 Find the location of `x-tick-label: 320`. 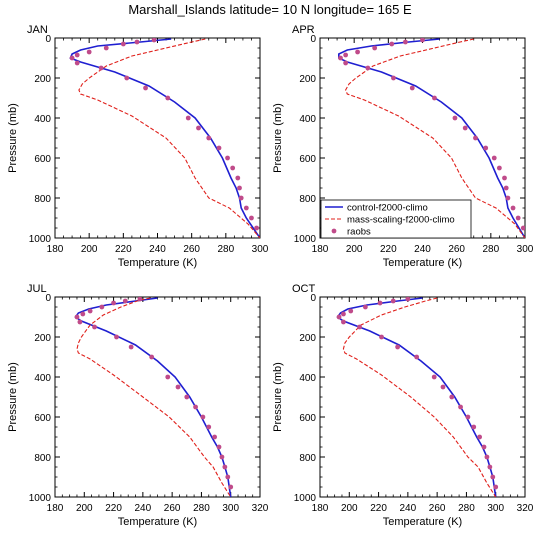

x-tick-label: 320 is located at coordinates (525, 508).